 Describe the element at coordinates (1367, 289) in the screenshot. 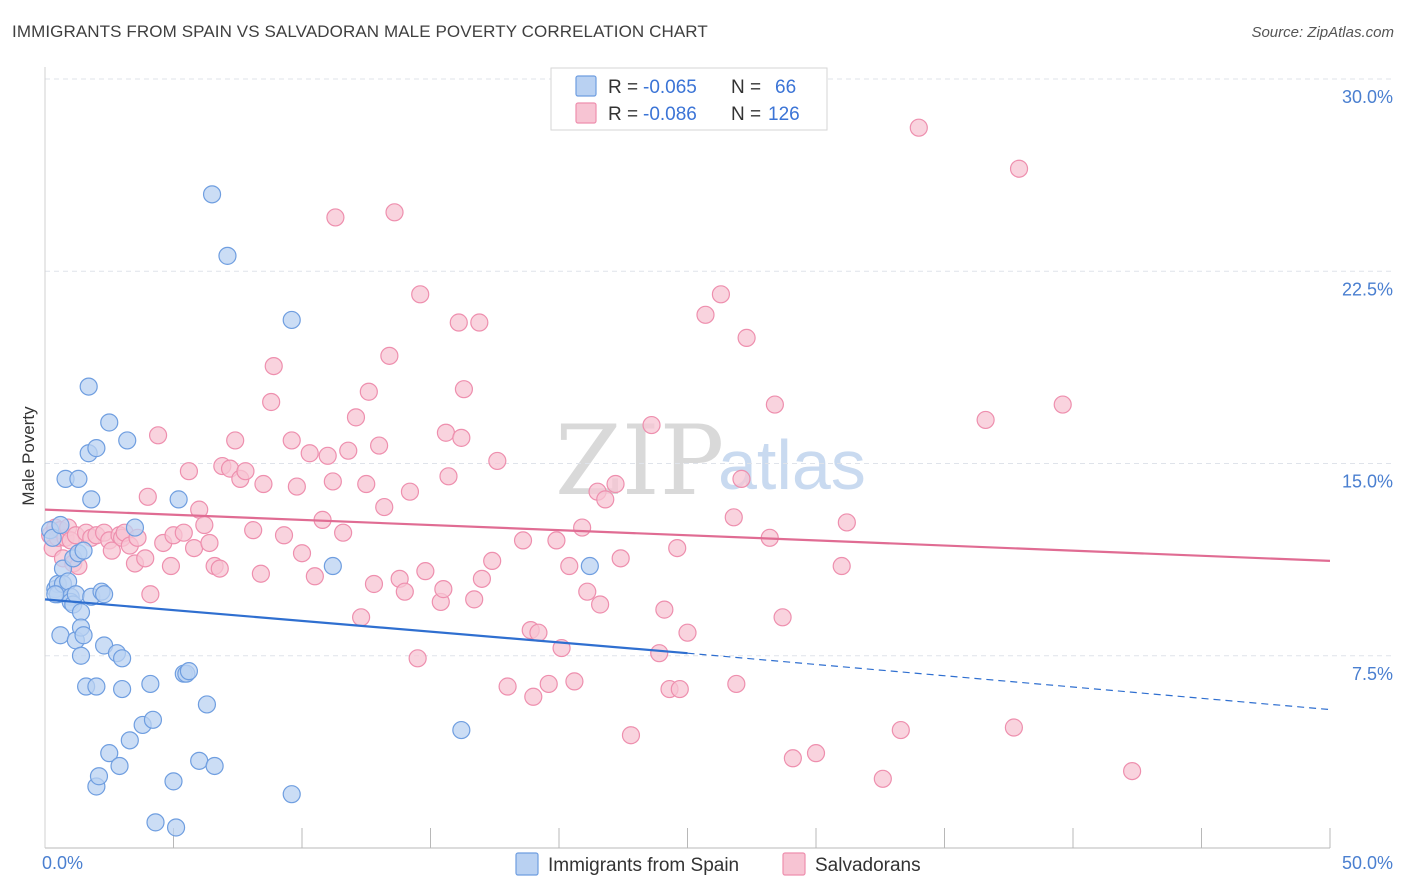

I see `y-tick-label-2: 22.5%` at that location.